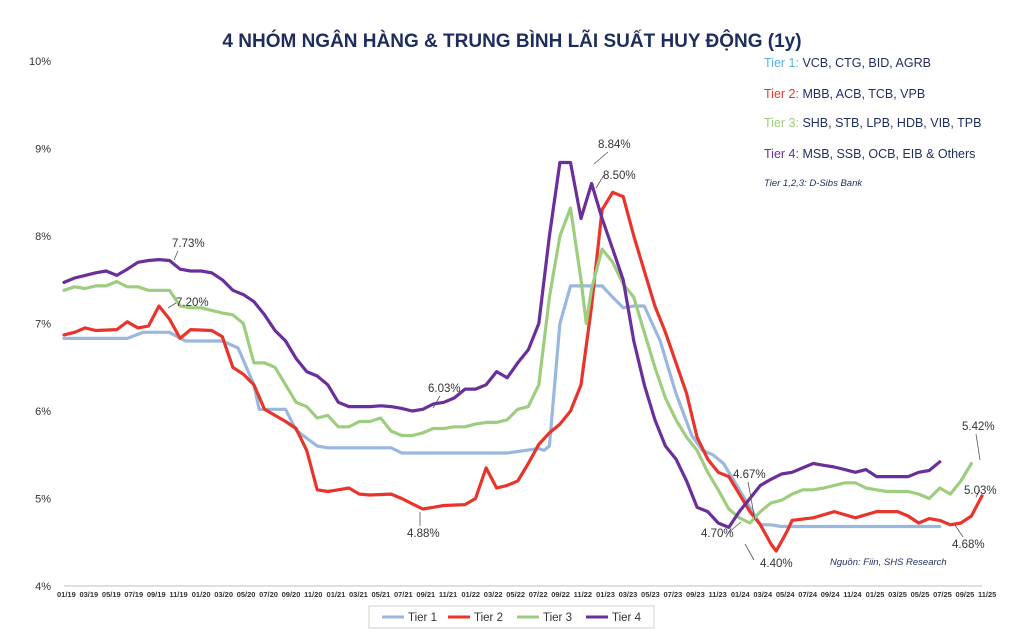 The width and height of the screenshot is (1024, 643). I want to click on y-axis: 4% 5% 6% 7% 8% 9% 10%, so click(40, 324).